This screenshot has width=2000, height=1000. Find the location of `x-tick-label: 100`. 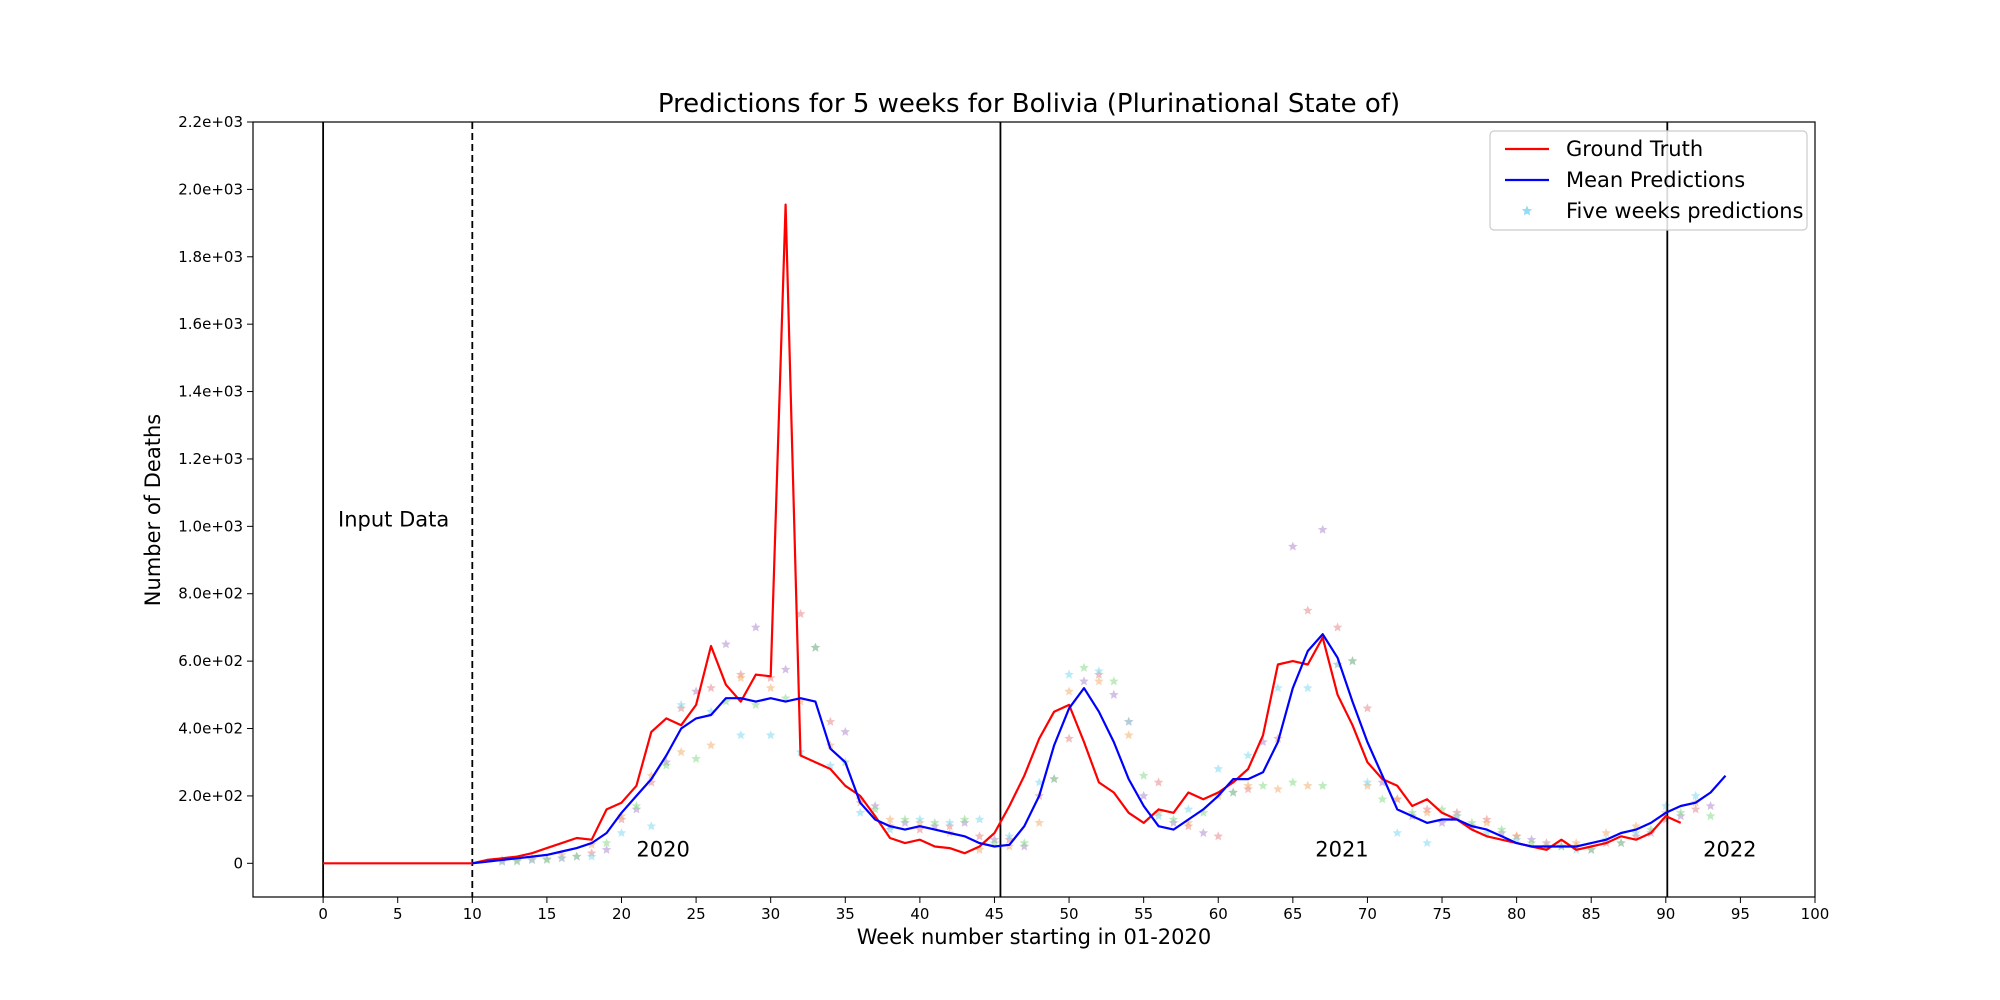

x-tick-label: 100 is located at coordinates (1815, 914).